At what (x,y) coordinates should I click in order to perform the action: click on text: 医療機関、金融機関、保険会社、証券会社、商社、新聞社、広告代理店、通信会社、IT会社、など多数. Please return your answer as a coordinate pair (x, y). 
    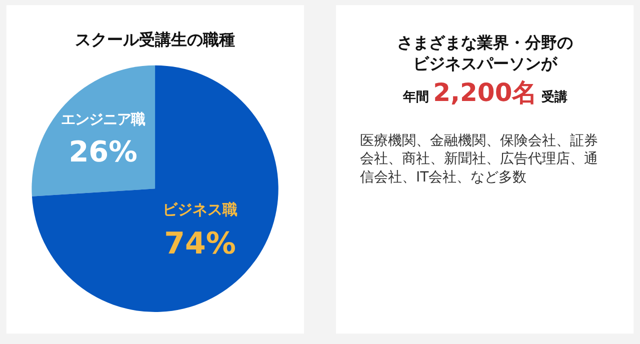
    Looking at the image, I should click on (479, 159).